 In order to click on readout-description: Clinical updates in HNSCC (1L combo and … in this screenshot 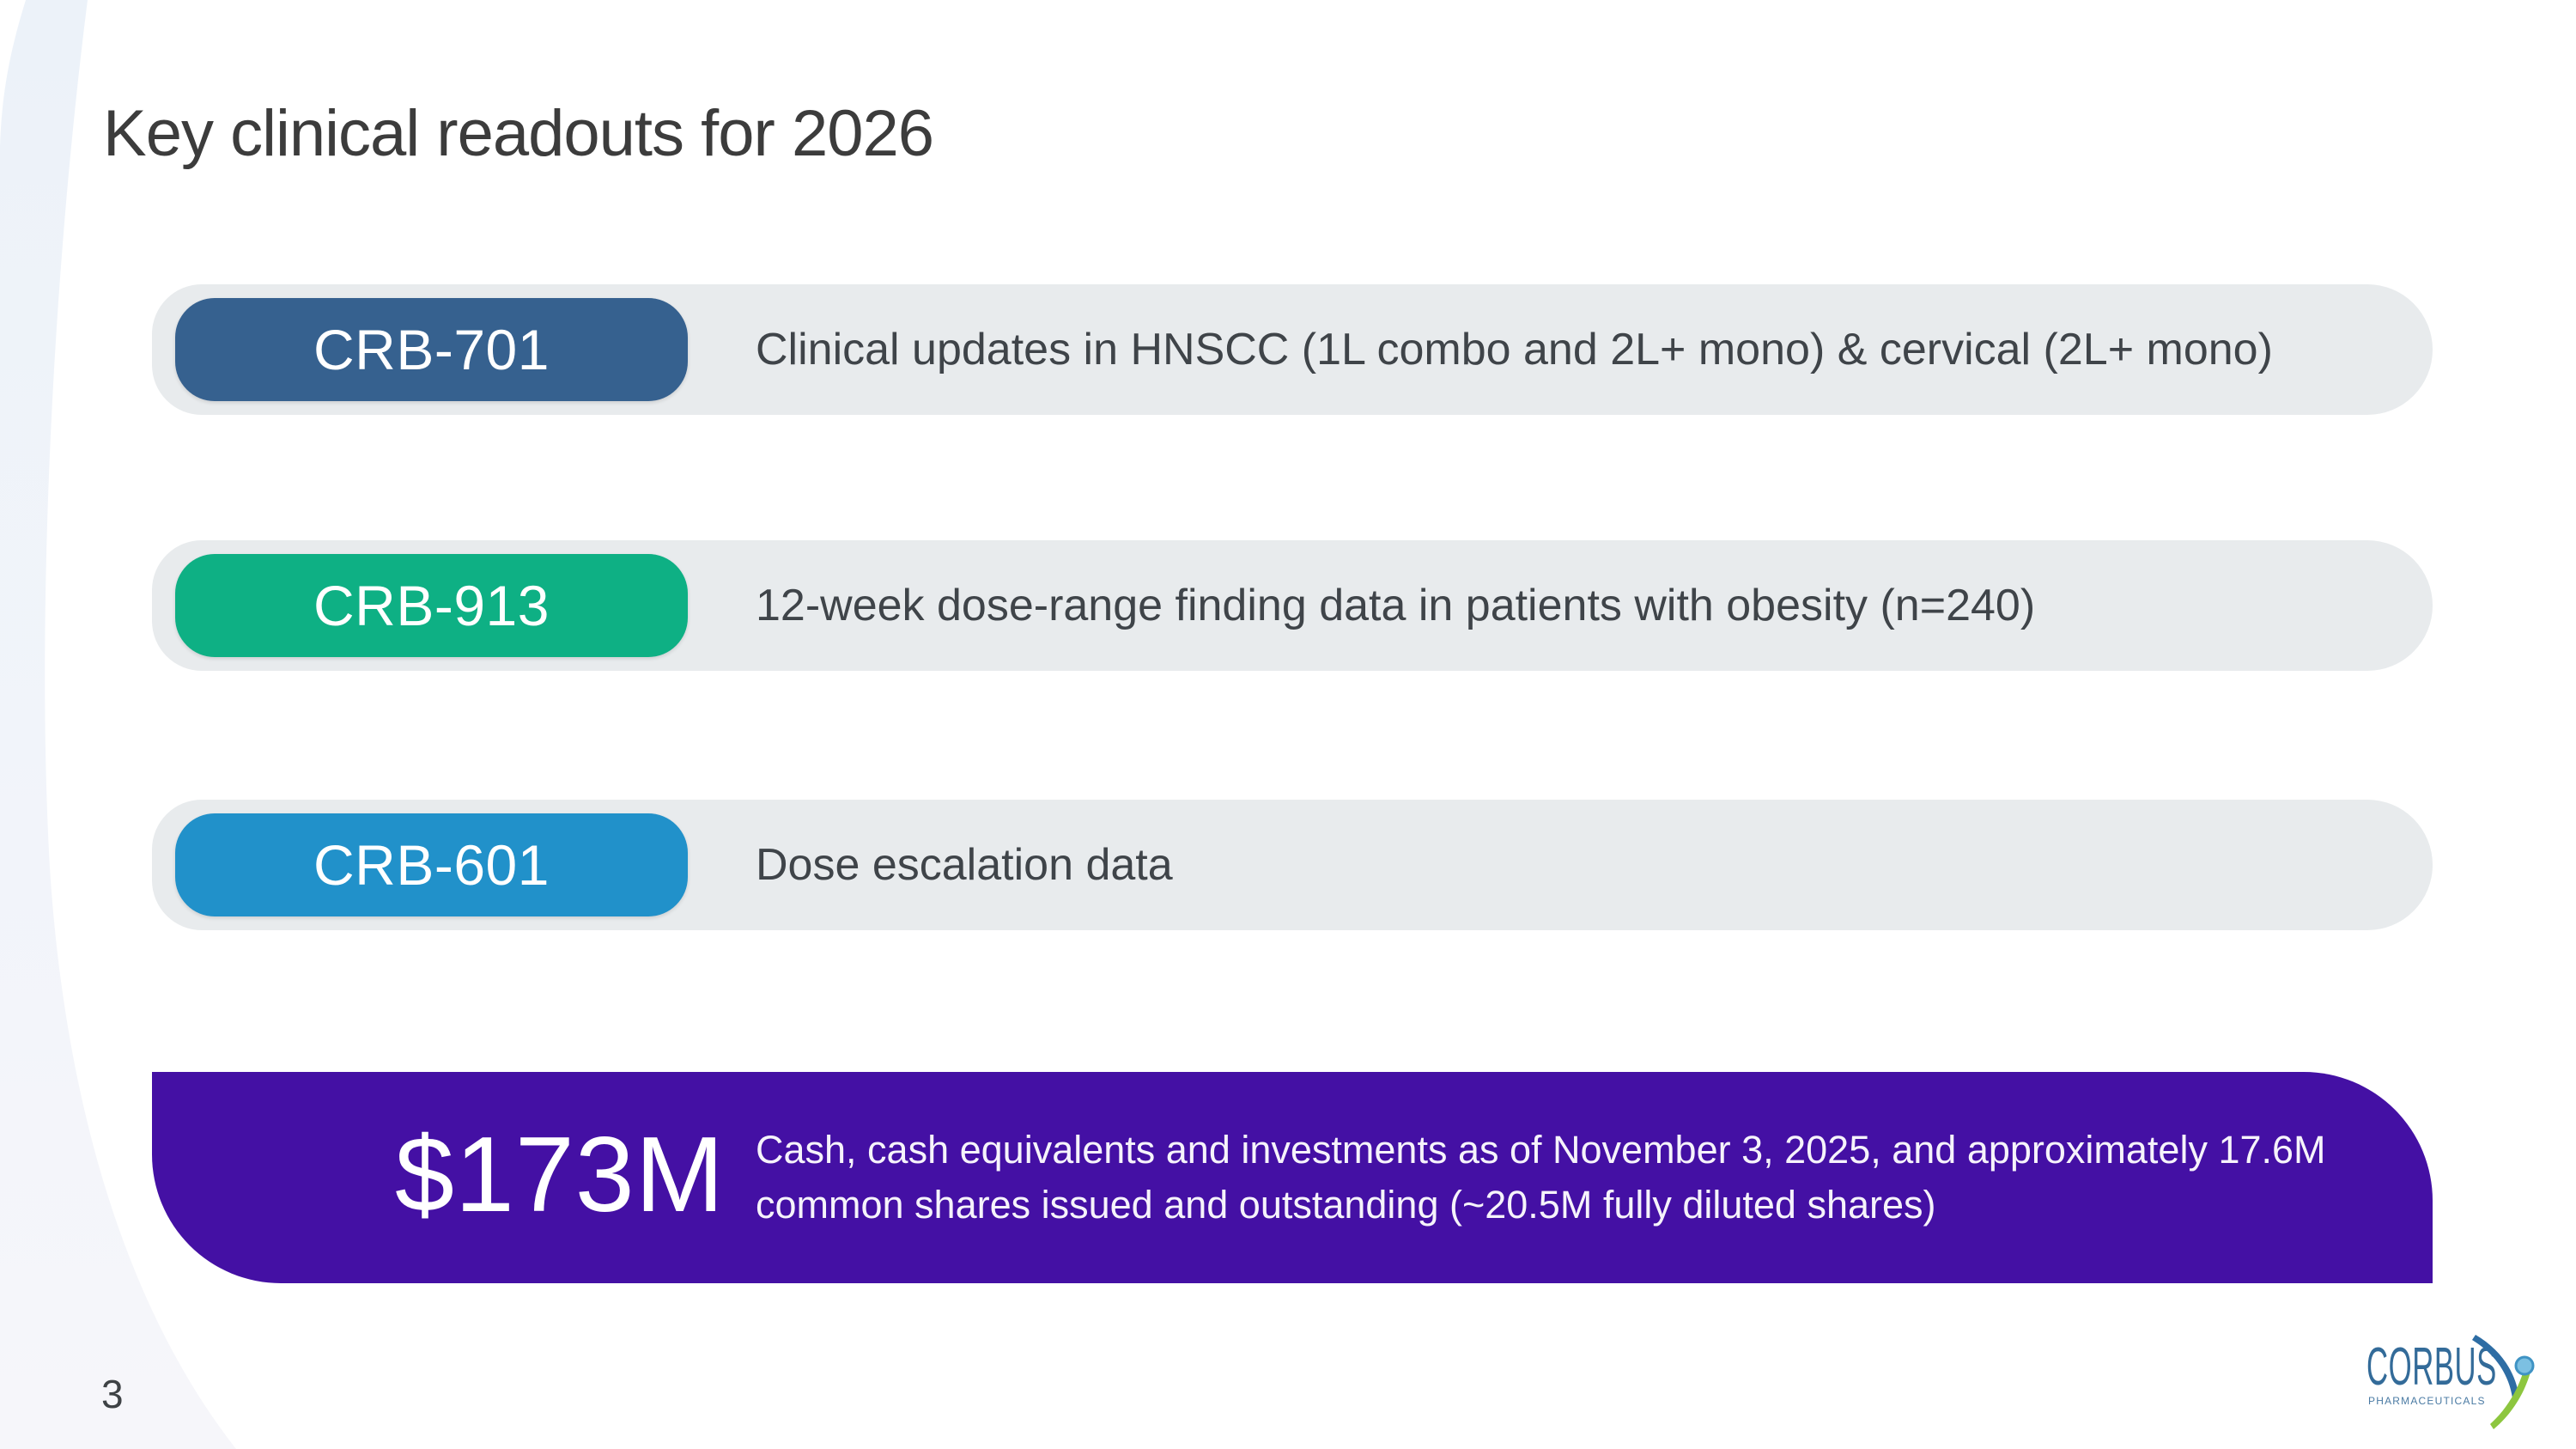, I will do `click(1514, 349)`.